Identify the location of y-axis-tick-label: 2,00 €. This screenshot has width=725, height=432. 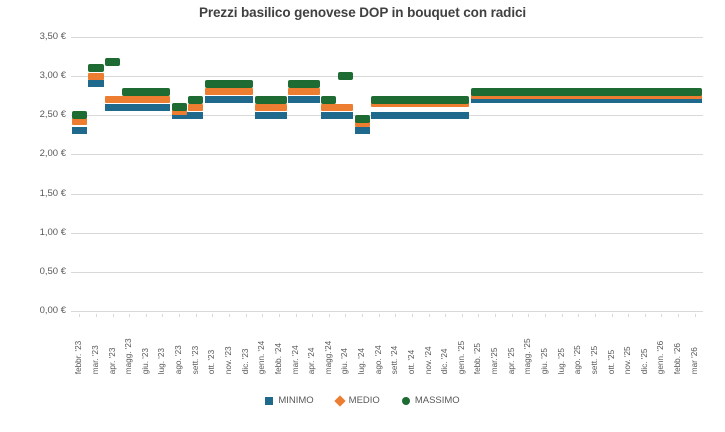
(52, 154).